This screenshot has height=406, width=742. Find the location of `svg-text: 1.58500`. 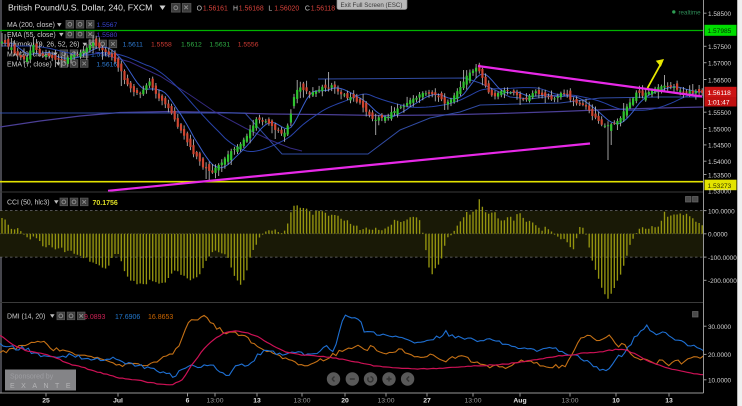

svg-text: 1.58500 is located at coordinates (720, 14).